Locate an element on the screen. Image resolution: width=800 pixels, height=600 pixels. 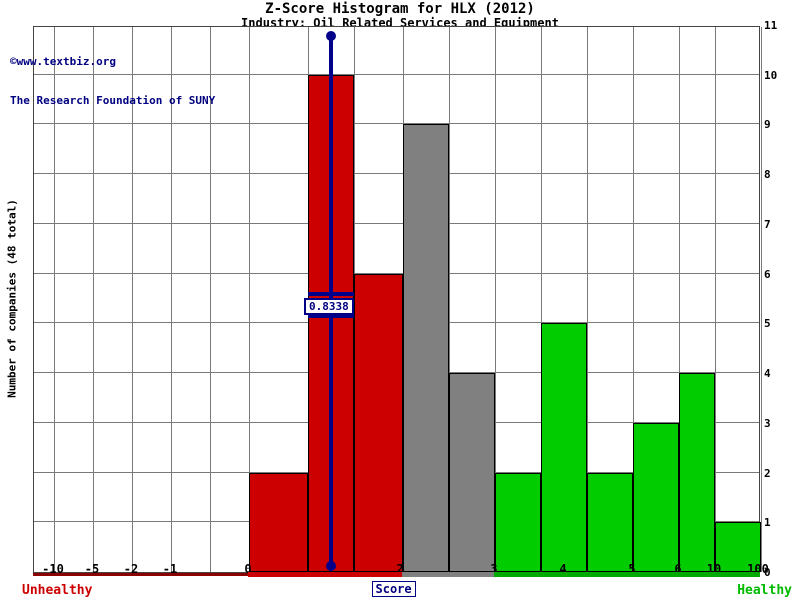
y-axis-tick-label: 2 is located at coordinates (767, 473).